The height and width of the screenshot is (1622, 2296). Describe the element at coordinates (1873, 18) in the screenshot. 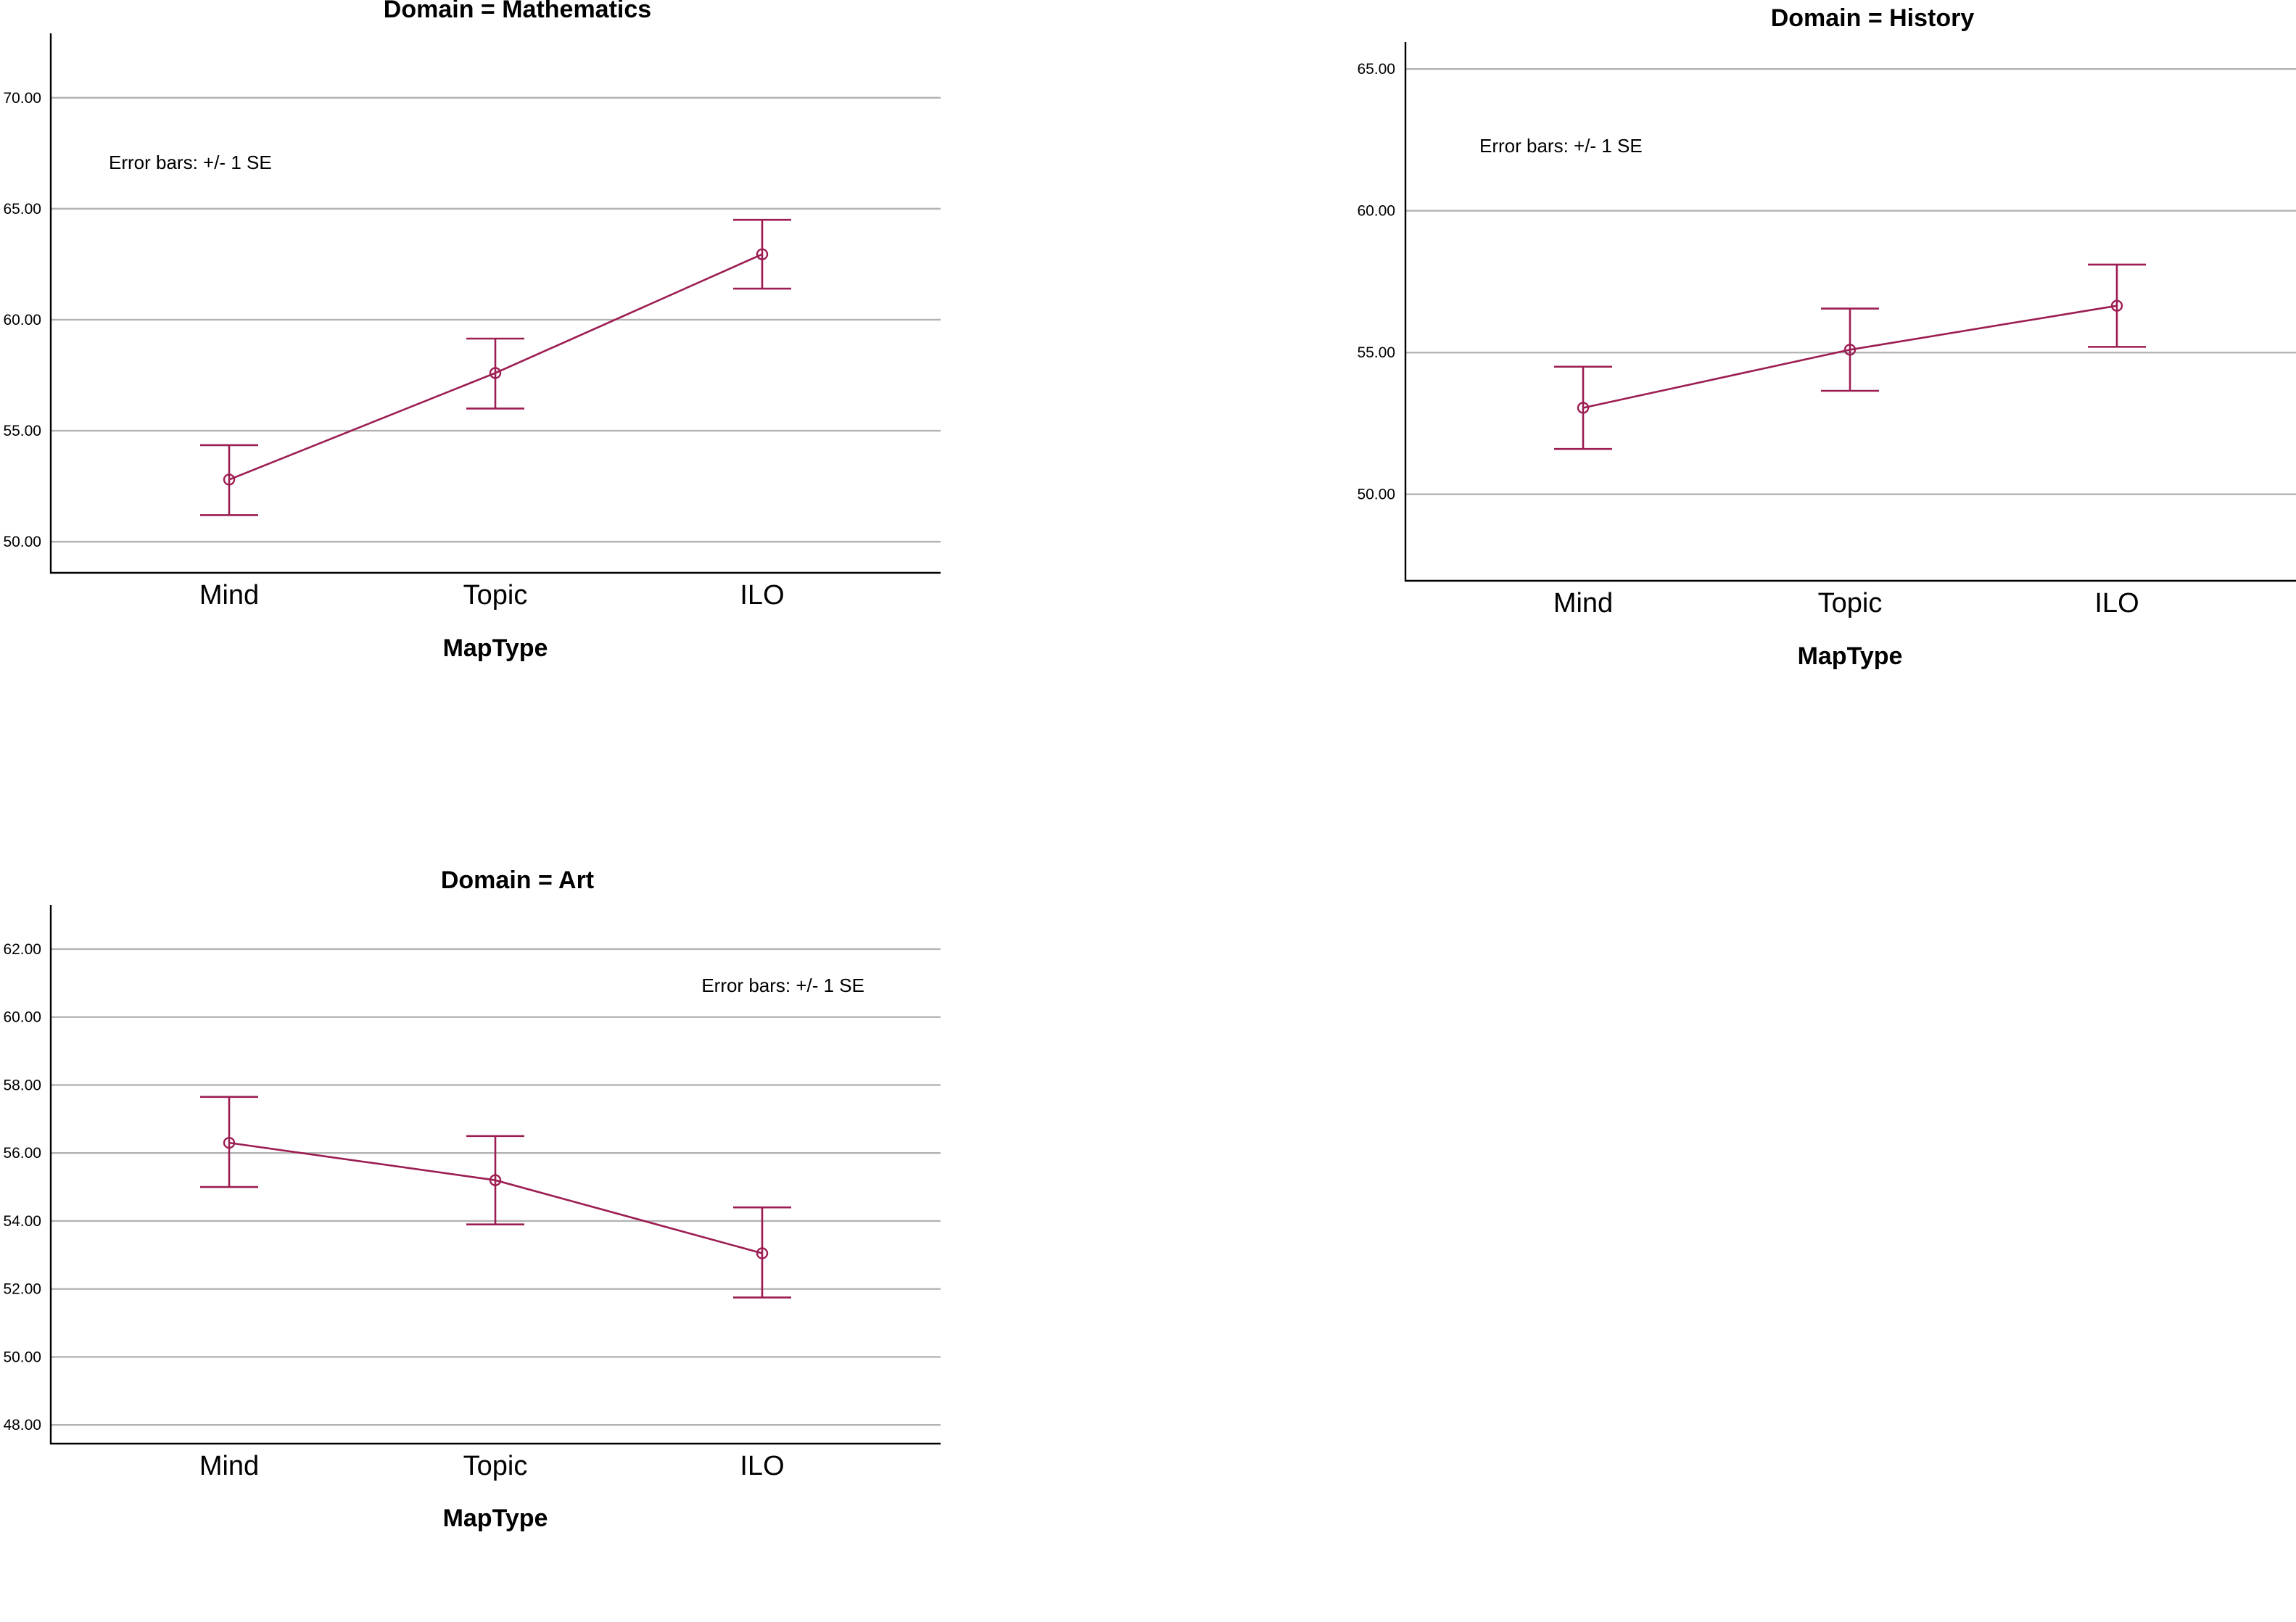

I see `chart-title: Domain = History` at that location.